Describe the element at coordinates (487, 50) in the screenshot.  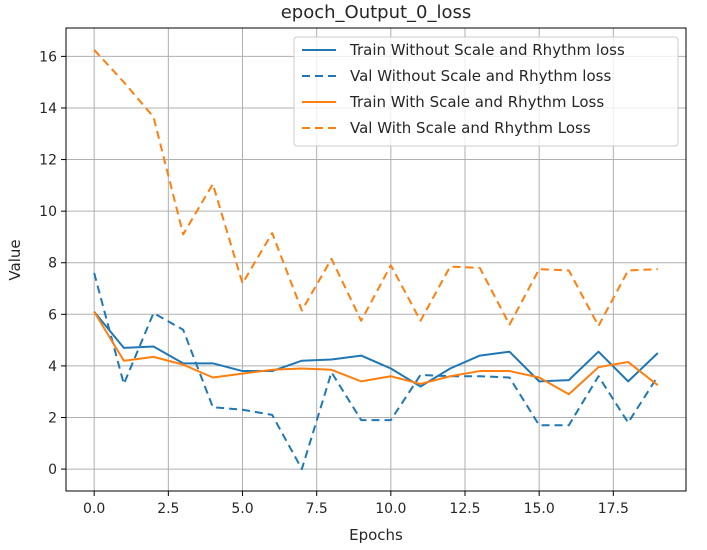
I see `legend-label: Train Without Scale and Rhythm loss` at that location.